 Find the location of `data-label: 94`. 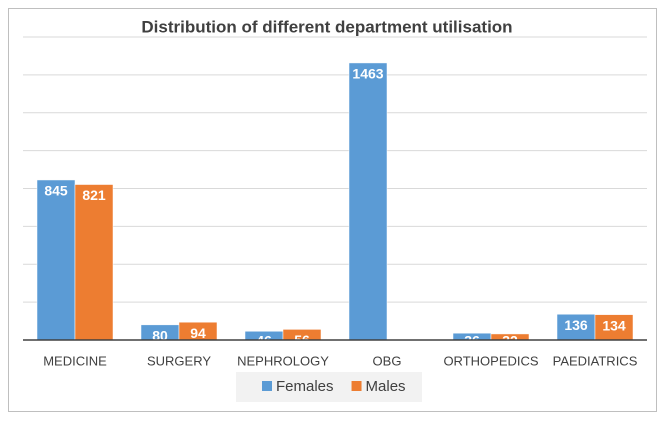

data-label: 94 is located at coordinates (198, 333).